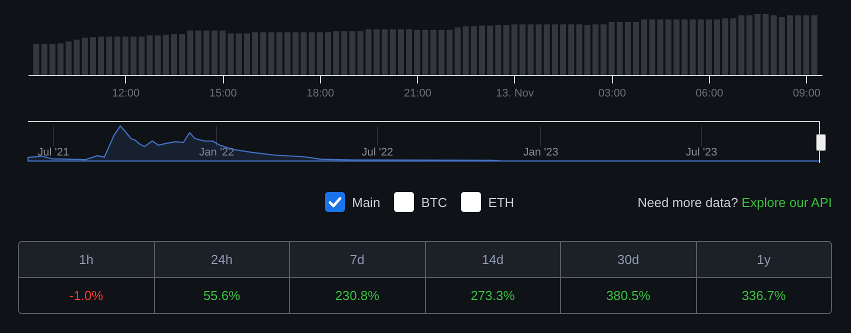  Describe the element at coordinates (320, 94) in the screenshot. I see `x-tick-label: 18:00` at that location.